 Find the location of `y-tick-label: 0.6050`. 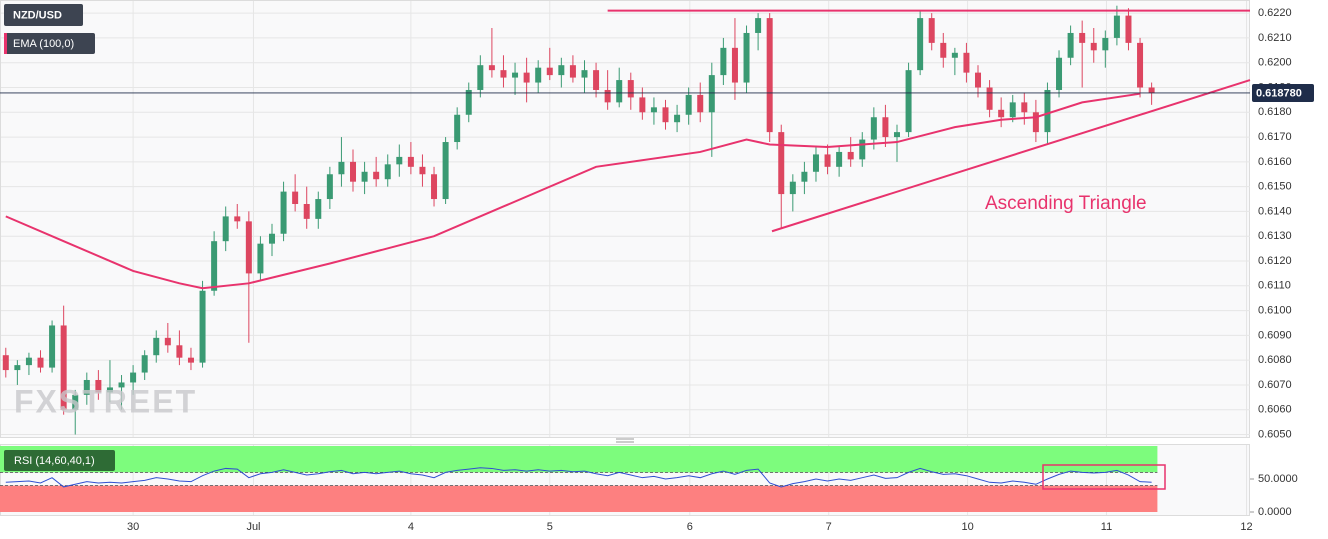

y-tick-label: 0.6050 is located at coordinates (1275, 434).